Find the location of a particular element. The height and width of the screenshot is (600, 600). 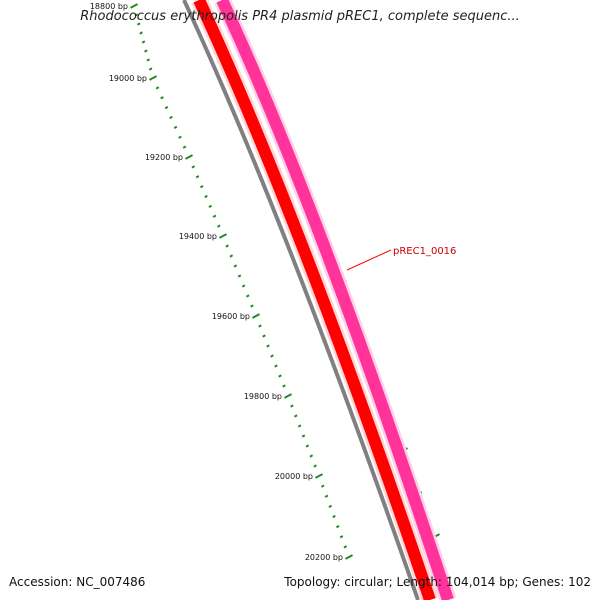

scale-tick-label: 20200 bp is located at coordinates (324, 557).